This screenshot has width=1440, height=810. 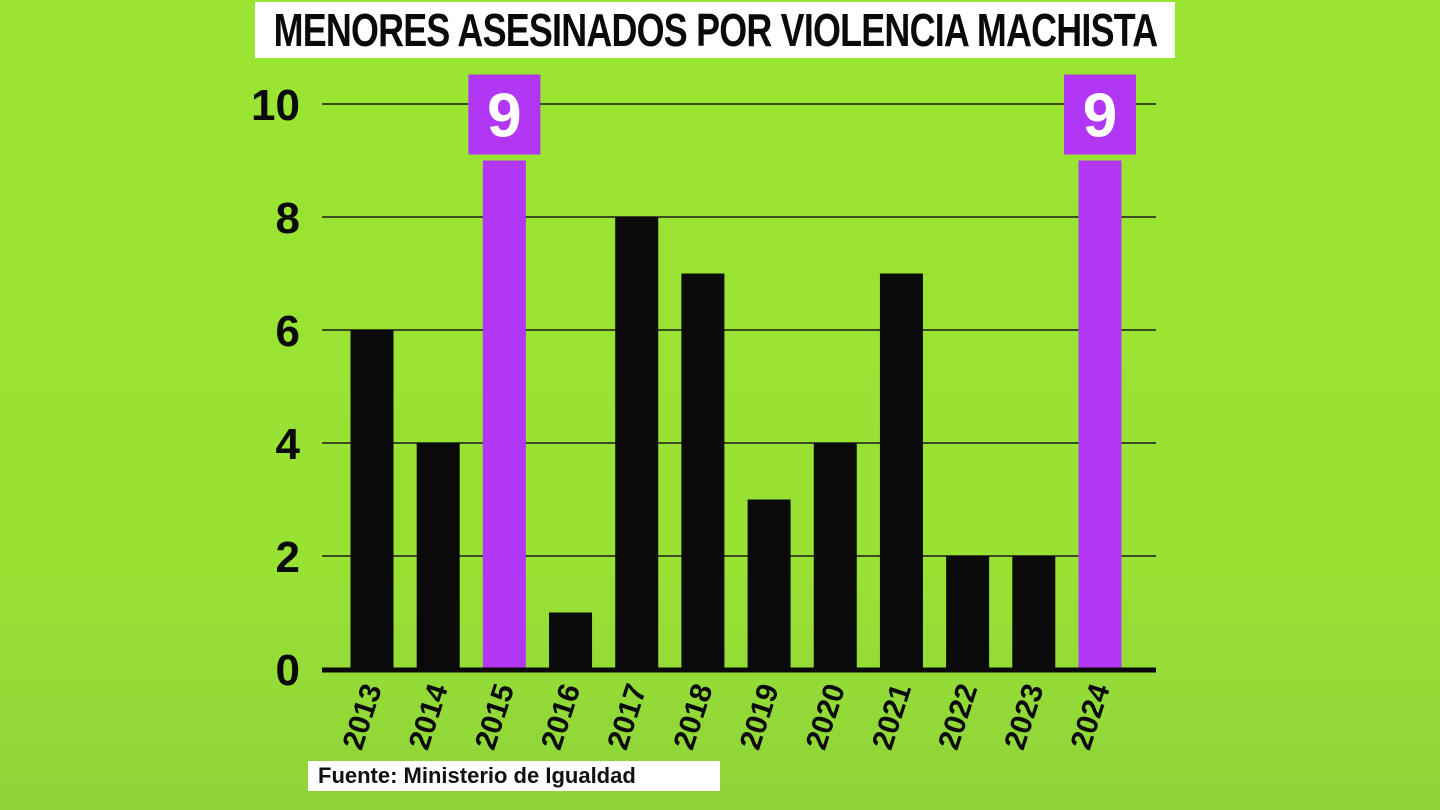 What do you see at coordinates (477, 775) in the screenshot?
I see `source-text: Fuente: Ministerio de Igualdad` at bounding box center [477, 775].